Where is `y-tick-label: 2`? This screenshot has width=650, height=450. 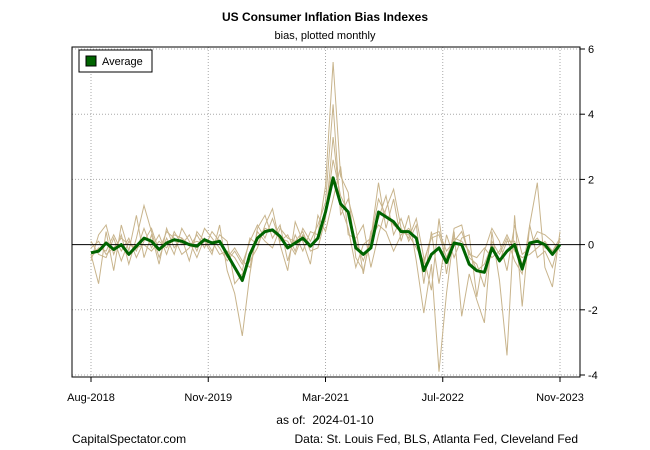 y-tick-label: 2 is located at coordinates (591, 180).